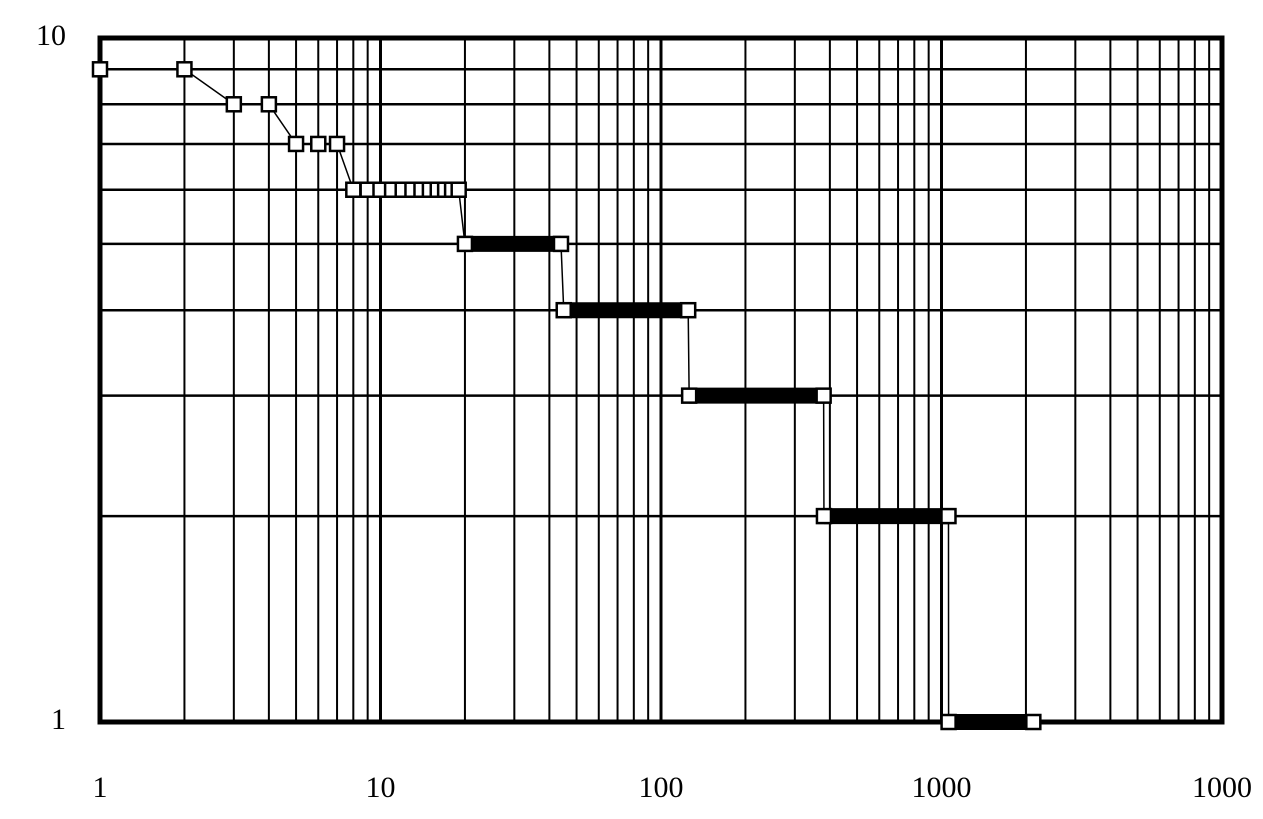 Image resolution: width=1263 pixels, height=819 pixels. Describe the element at coordinates (100, 787) in the screenshot. I see `x-tick-label: 1` at that location.